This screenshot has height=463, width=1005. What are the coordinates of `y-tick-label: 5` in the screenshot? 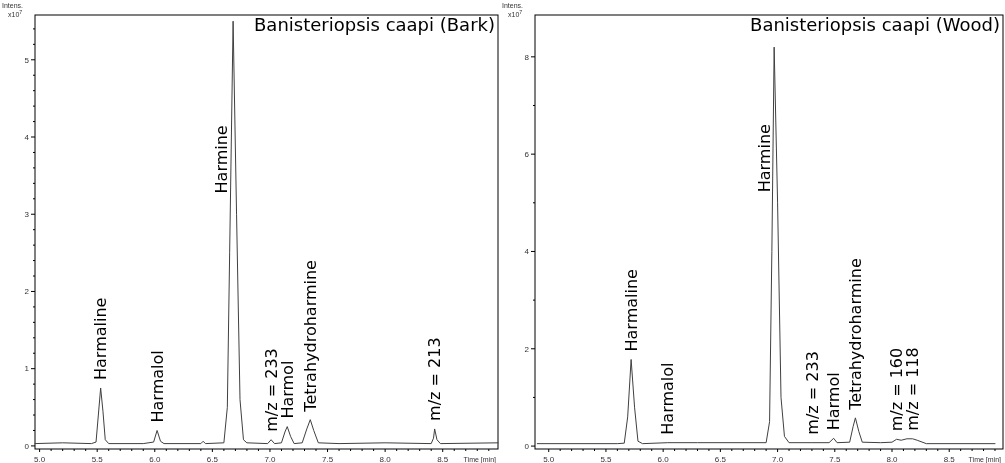 It's located at (27, 60).